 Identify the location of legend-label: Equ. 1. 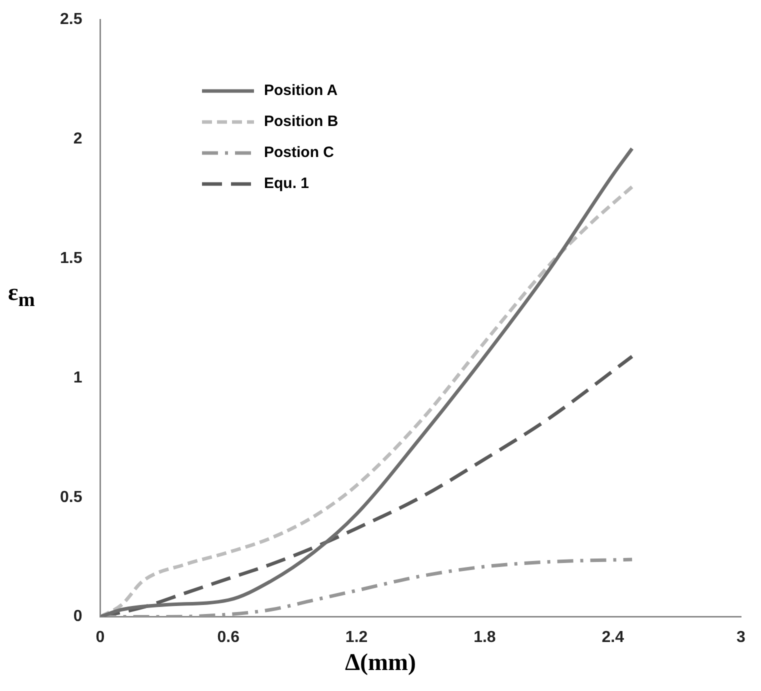
(287, 183).